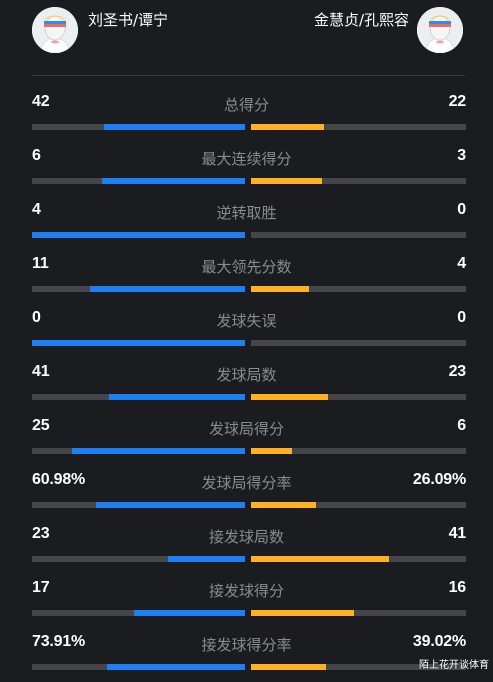 Image resolution: width=493 pixels, height=682 pixels. I want to click on stat-label: 最大领先分数, so click(246, 267).